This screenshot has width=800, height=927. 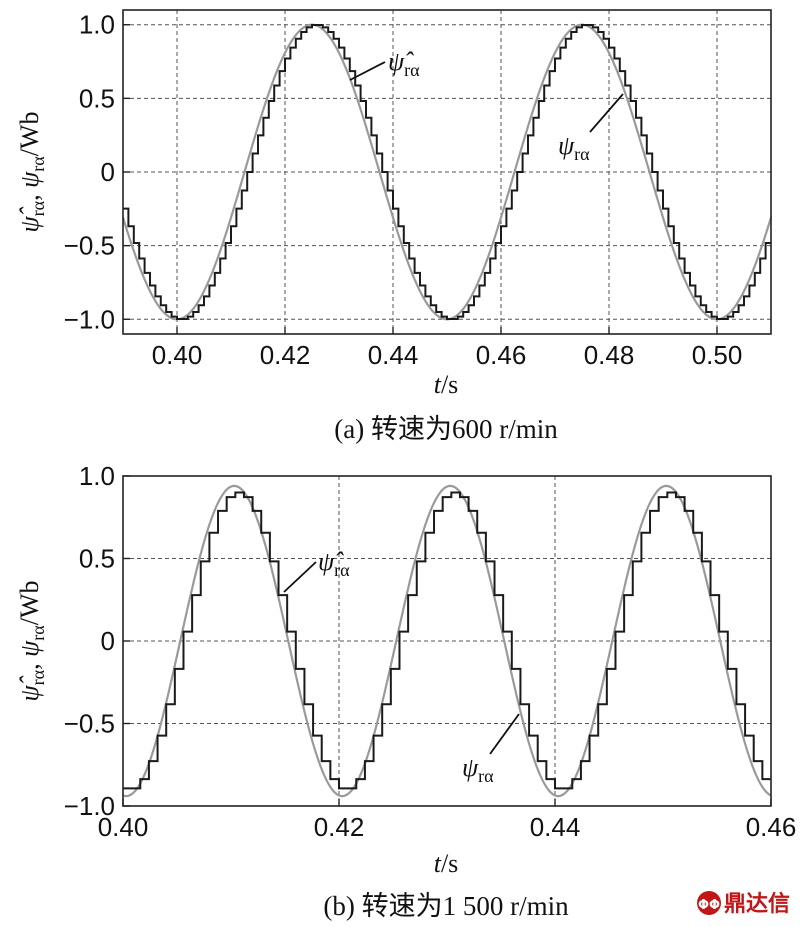 I want to click on panel-a-annotation-actual: ψrα, so click(x=574, y=147).